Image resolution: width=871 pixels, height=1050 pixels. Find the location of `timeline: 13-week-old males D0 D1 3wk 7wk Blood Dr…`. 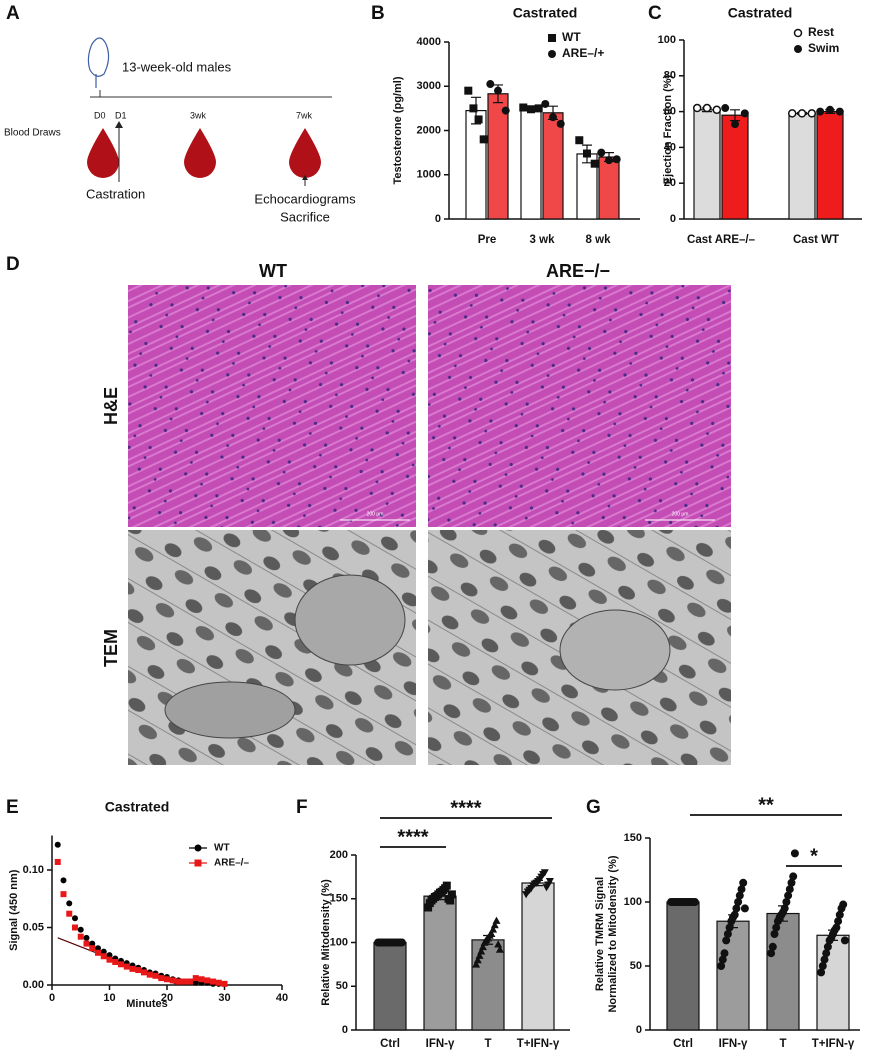

timeline: 13-week-old males D0 D1 3wk 7wk Blood Dr… is located at coordinates (180, 130).